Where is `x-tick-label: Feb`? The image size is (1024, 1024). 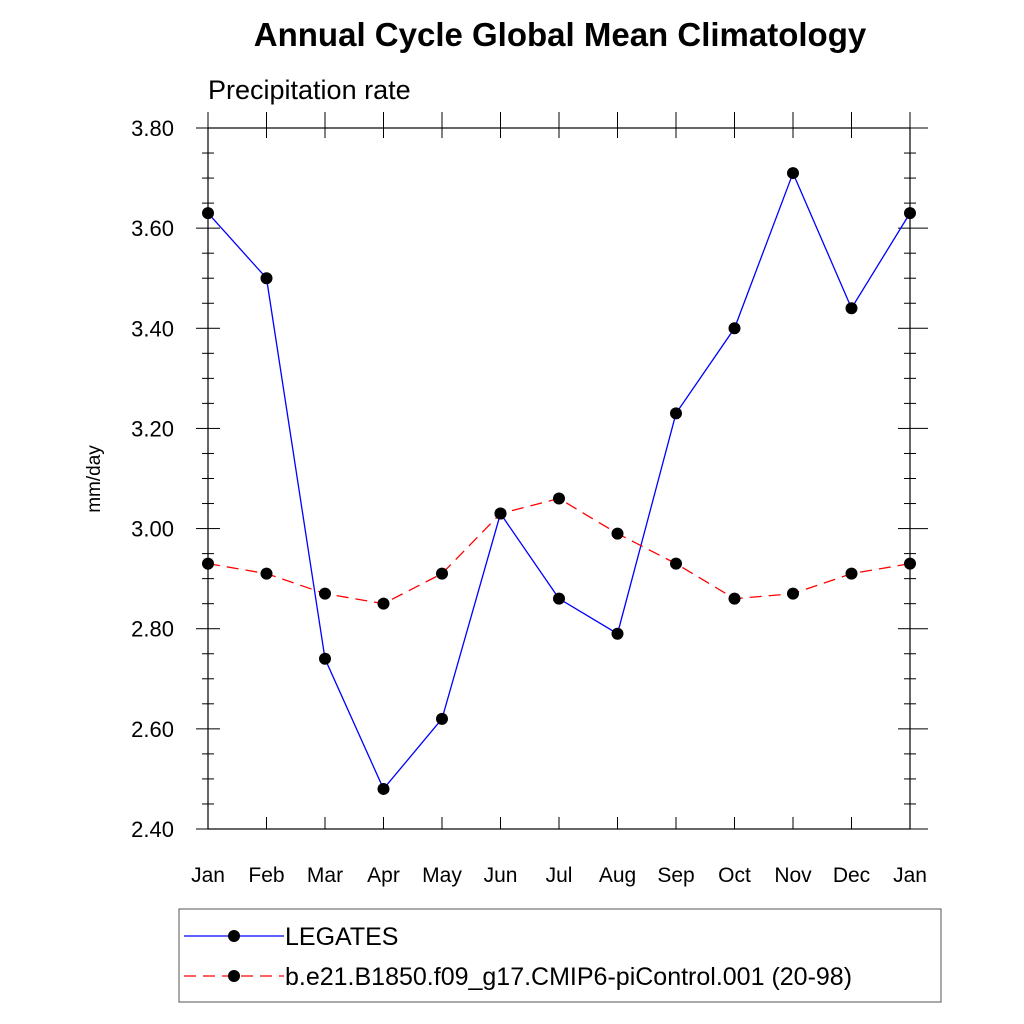
x-tick-label: Feb is located at coordinates (266, 875).